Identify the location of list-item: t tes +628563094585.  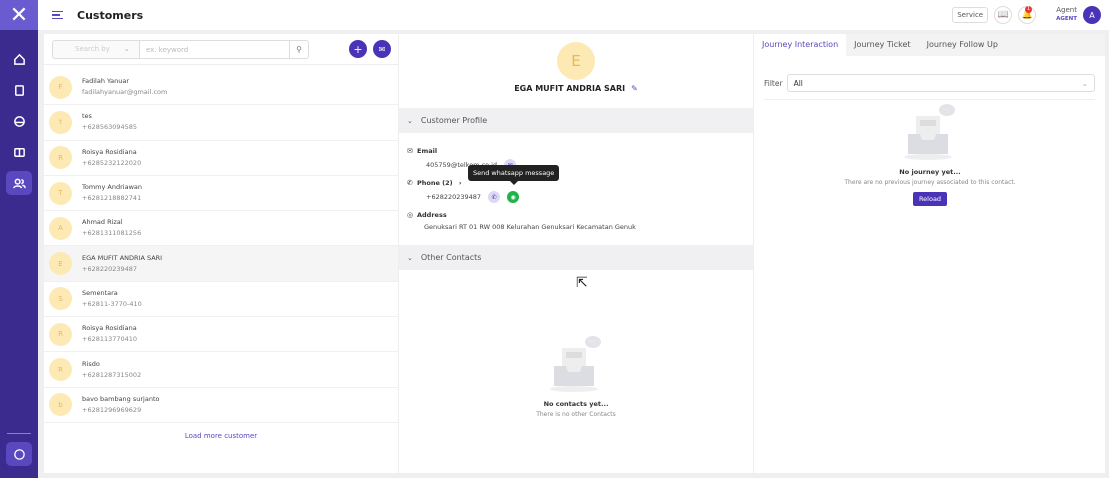
(221, 123).